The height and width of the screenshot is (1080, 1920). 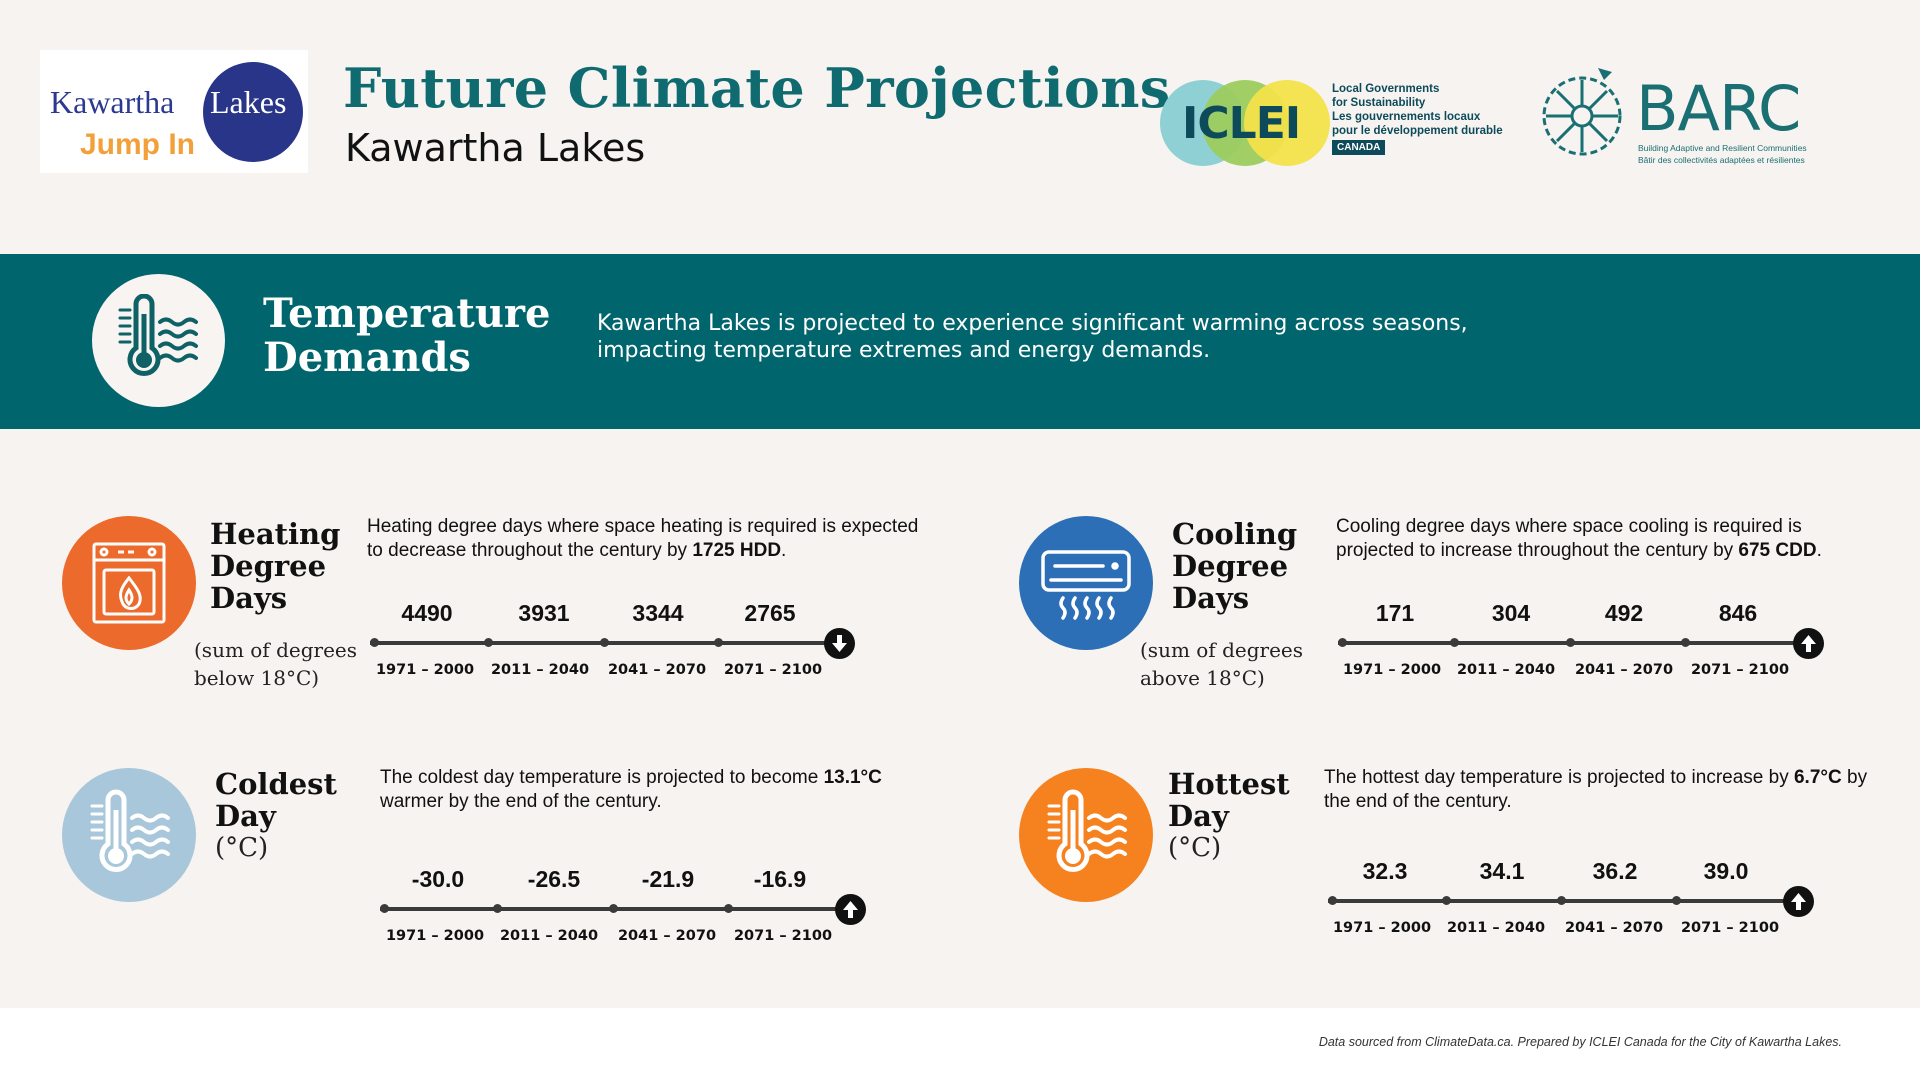 What do you see at coordinates (276, 664) in the screenshot?
I see `heating-unit: (sum of degrees below 18°C)` at bounding box center [276, 664].